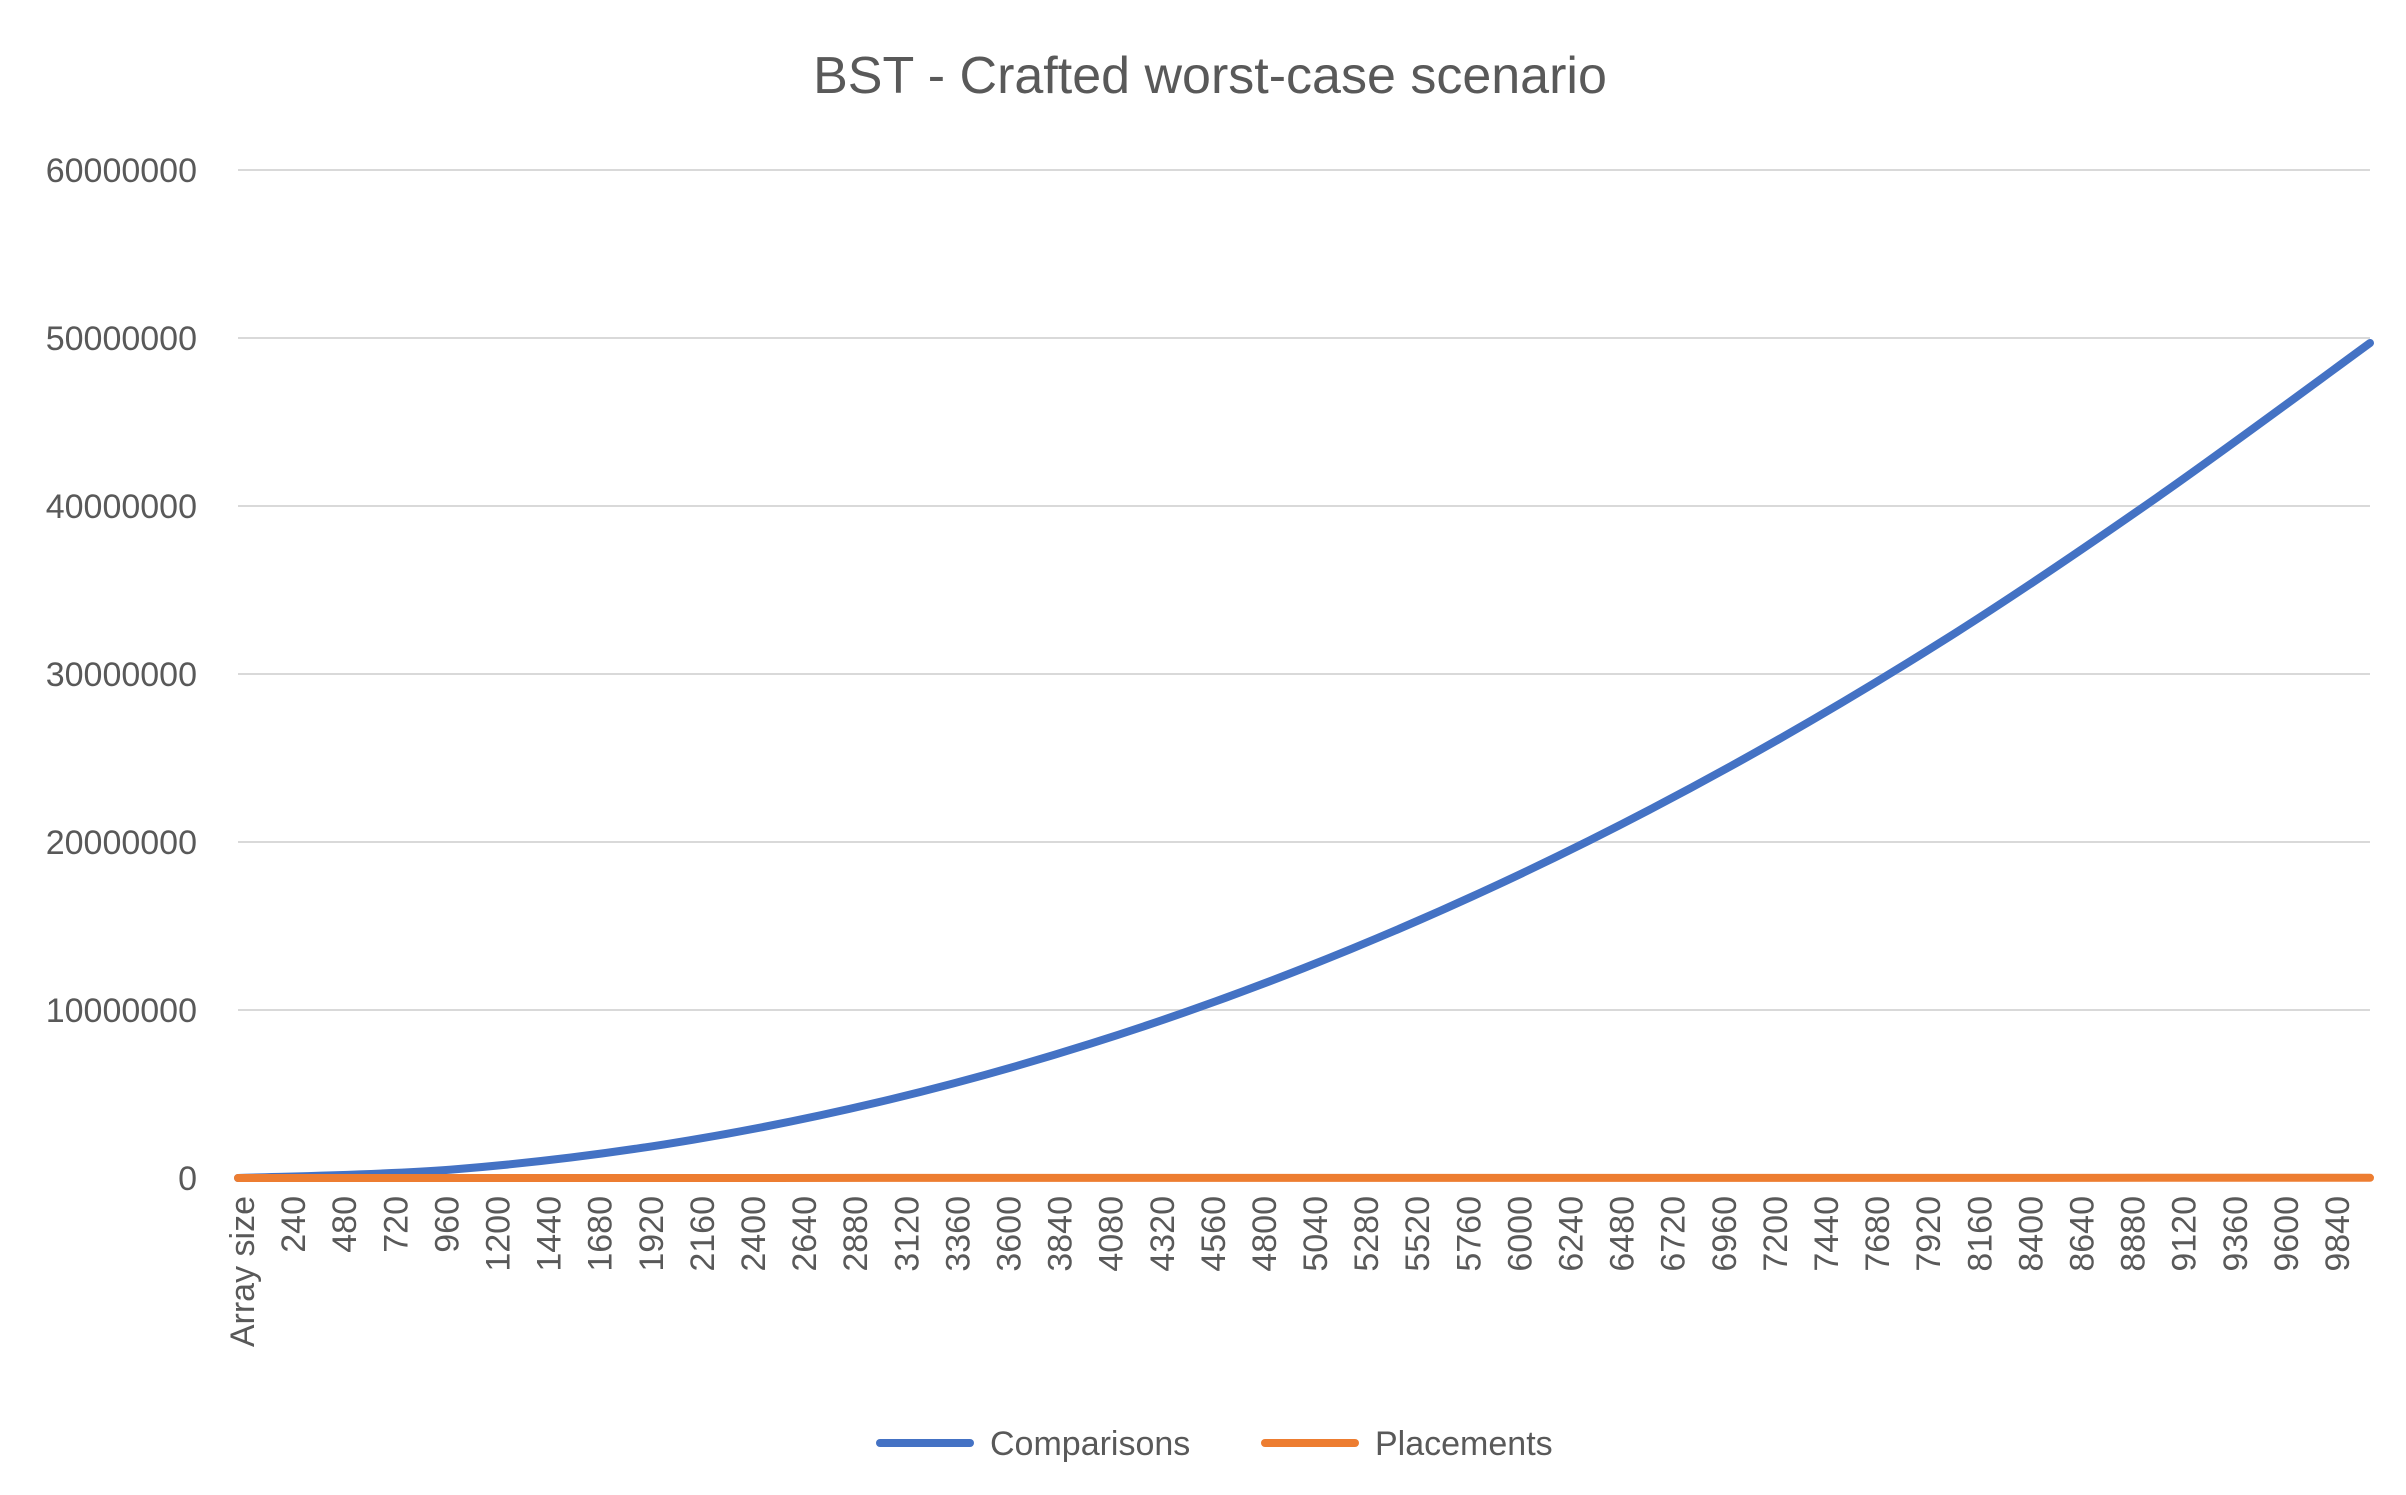  What do you see at coordinates (2236, 1234) in the screenshot?
I see `x-tick-label: 9360` at bounding box center [2236, 1234].